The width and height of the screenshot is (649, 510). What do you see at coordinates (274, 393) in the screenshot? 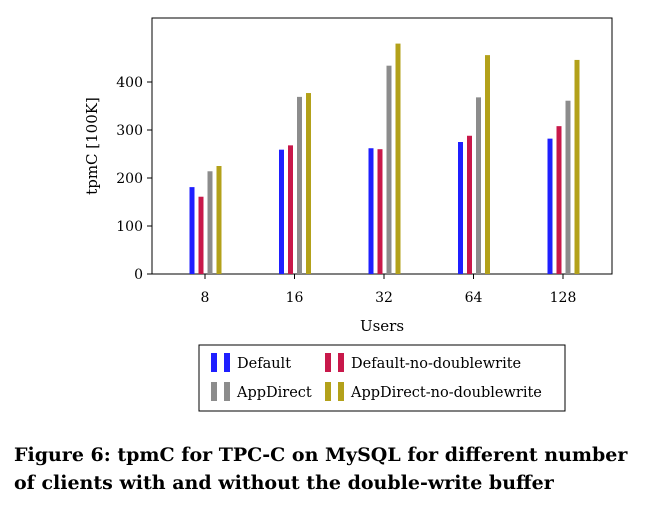
I see `legend-label-appdirect: AppDirect` at bounding box center [274, 393].